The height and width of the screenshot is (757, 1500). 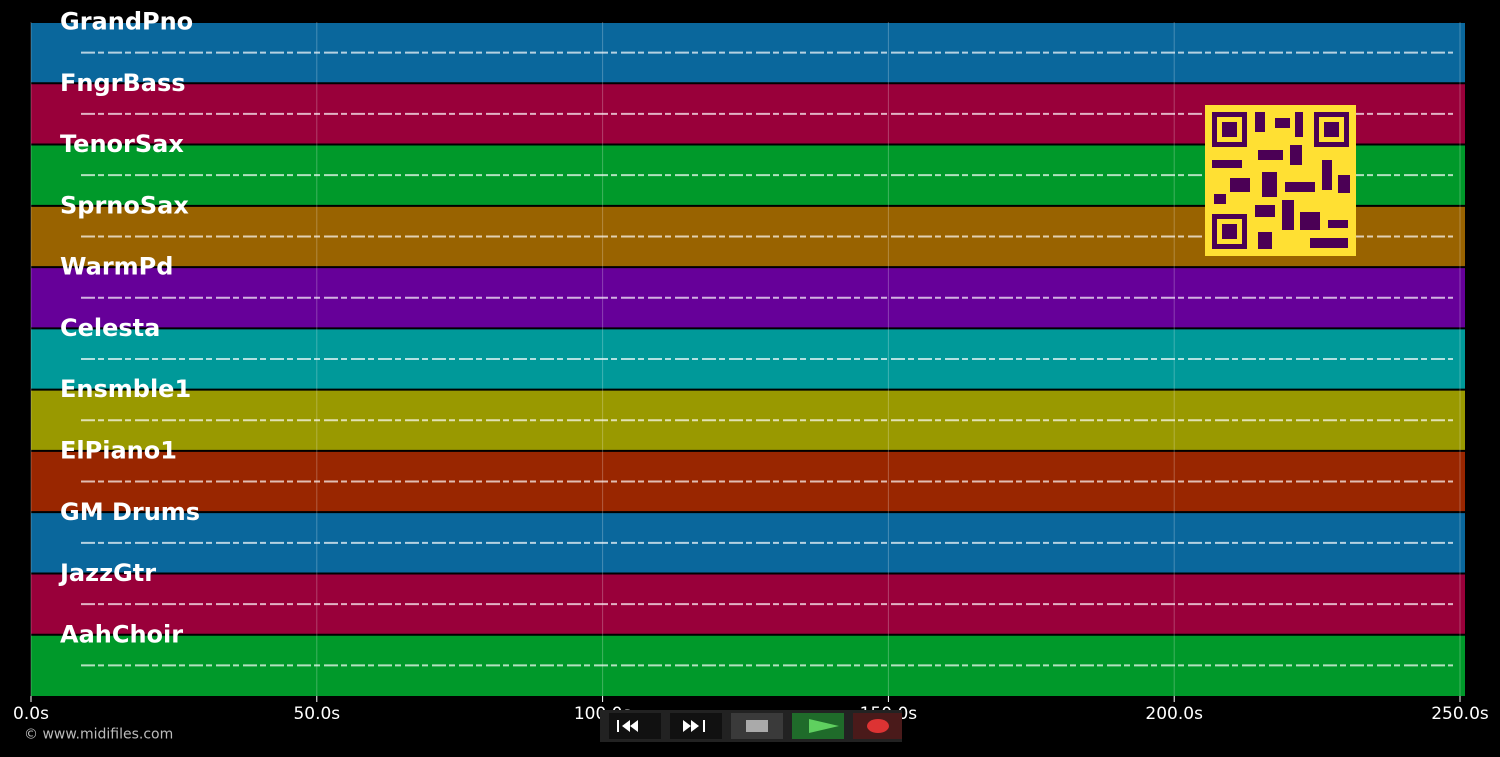 What do you see at coordinates (130, 512) in the screenshot?
I see `track-name: GM Drums` at bounding box center [130, 512].